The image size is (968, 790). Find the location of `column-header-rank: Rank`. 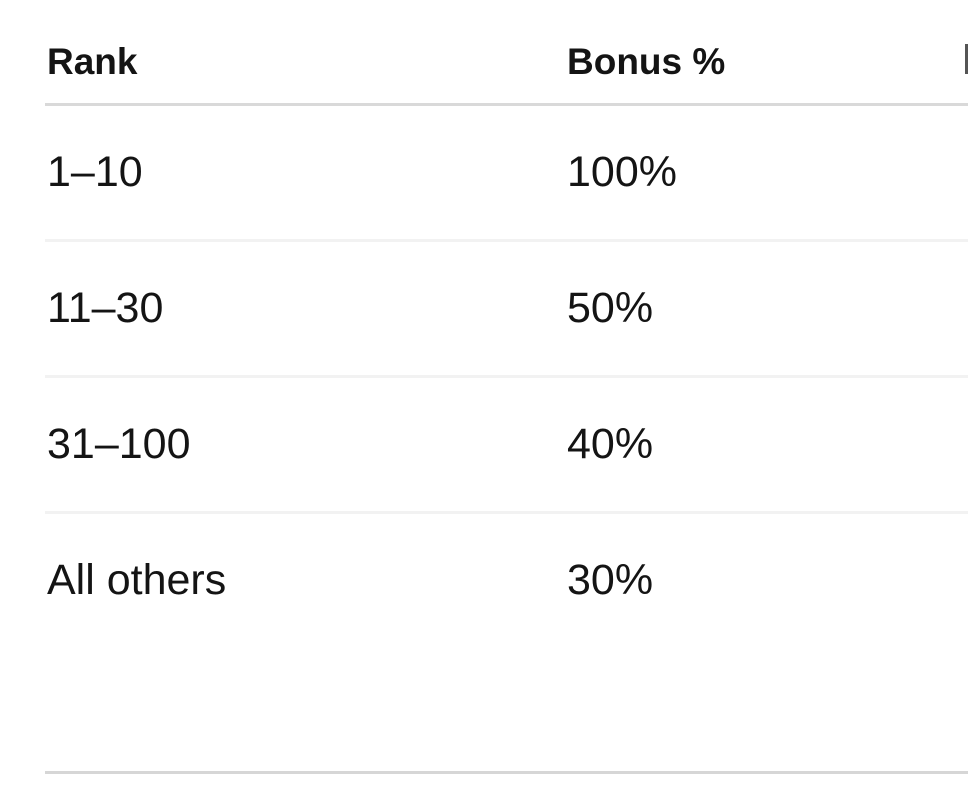

column-header-rank: Rank is located at coordinates (92, 62).